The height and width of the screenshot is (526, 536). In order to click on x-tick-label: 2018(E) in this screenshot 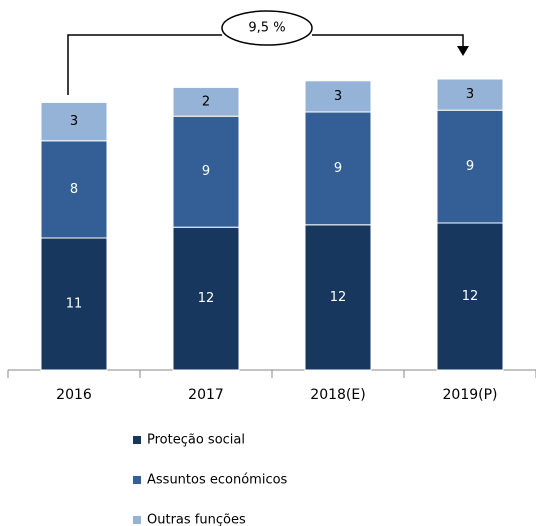, I will do `click(337, 395)`.